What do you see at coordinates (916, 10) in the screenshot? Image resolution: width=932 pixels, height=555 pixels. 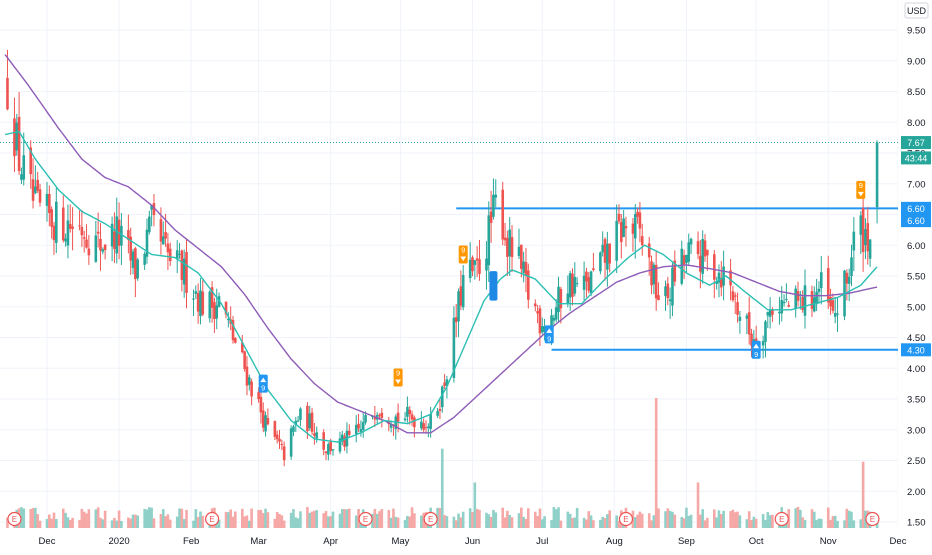 I see `currency-badge` at bounding box center [916, 10].